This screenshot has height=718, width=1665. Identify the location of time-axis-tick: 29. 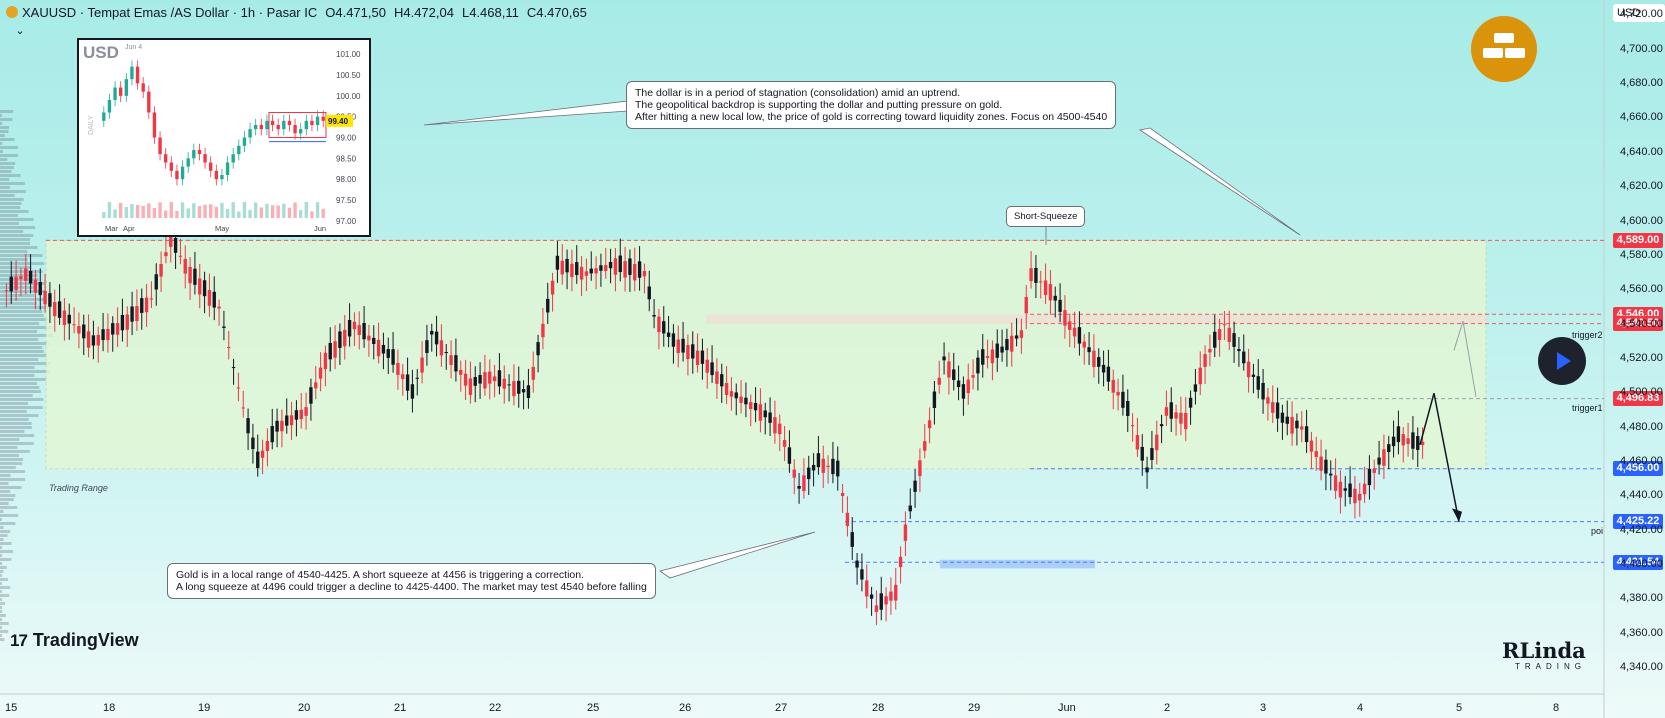
(974, 708).